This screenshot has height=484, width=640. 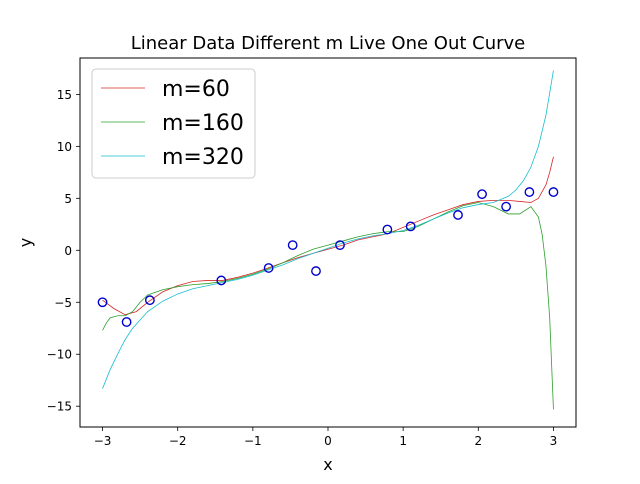 What do you see at coordinates (203, 157) in the screenshot?
I see `legend-label: m=320` at bounding box center [203, 157].